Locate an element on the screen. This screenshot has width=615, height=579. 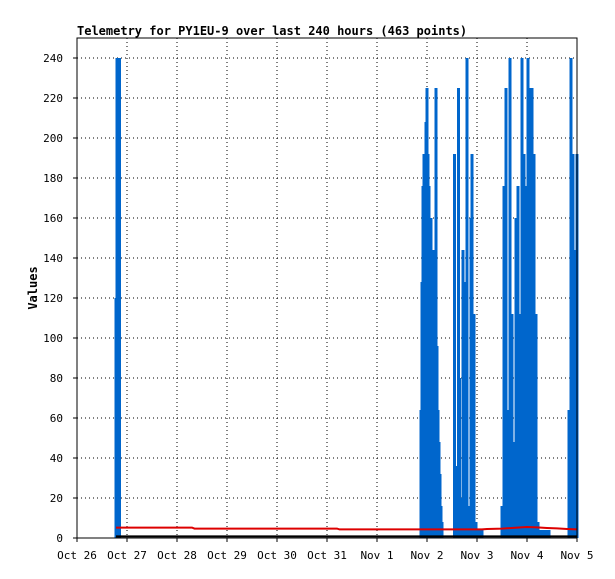
y-tick-label: 0 is located at coordinates (59, 538).